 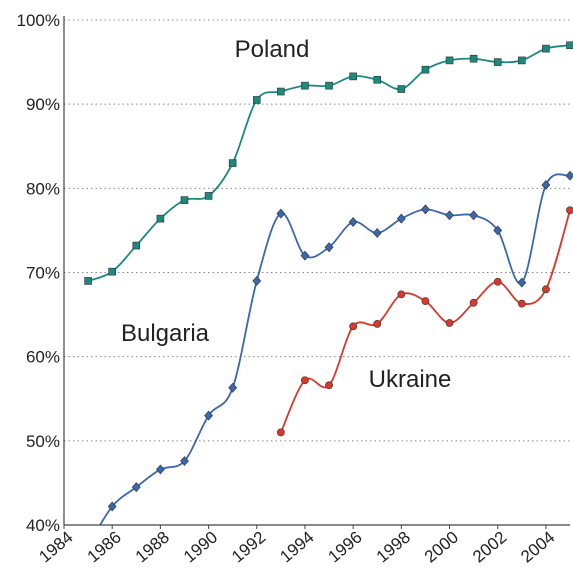 I want to click on x-tick-label: 1990, so click(x=200, y=547).